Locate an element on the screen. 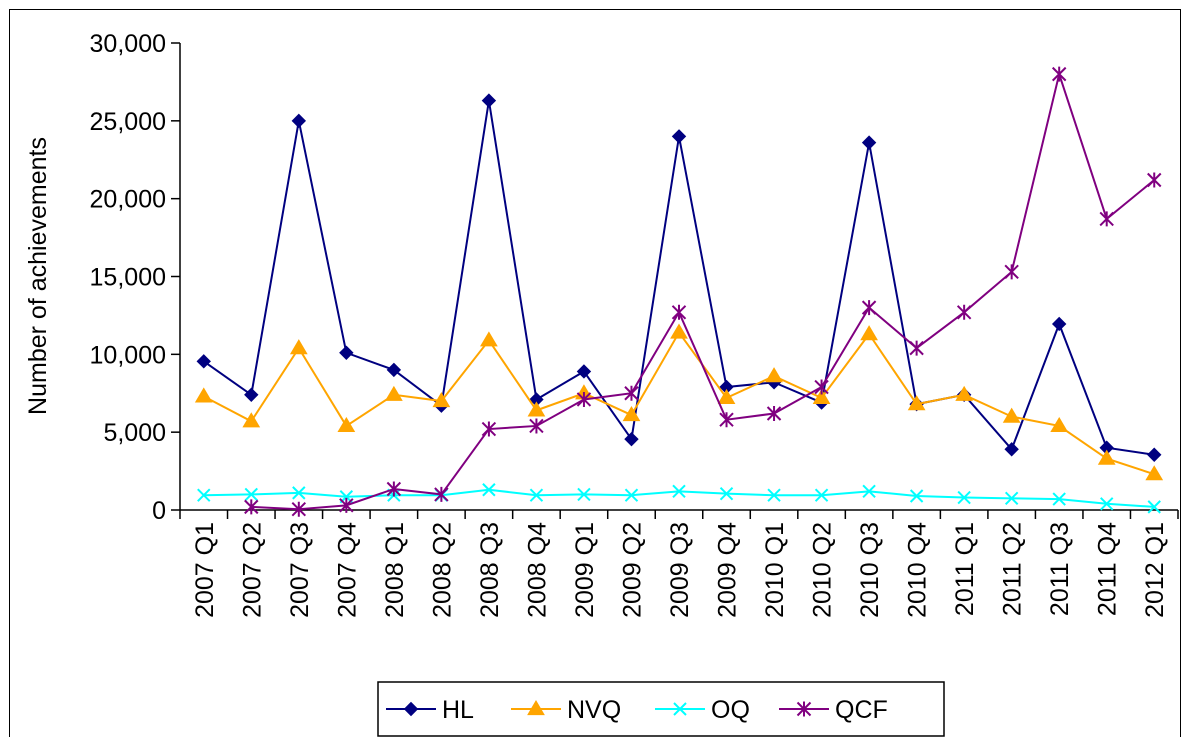 The image size is (1190, 737). y-tick-label: 5,000 is located at coordinates (134, 433).